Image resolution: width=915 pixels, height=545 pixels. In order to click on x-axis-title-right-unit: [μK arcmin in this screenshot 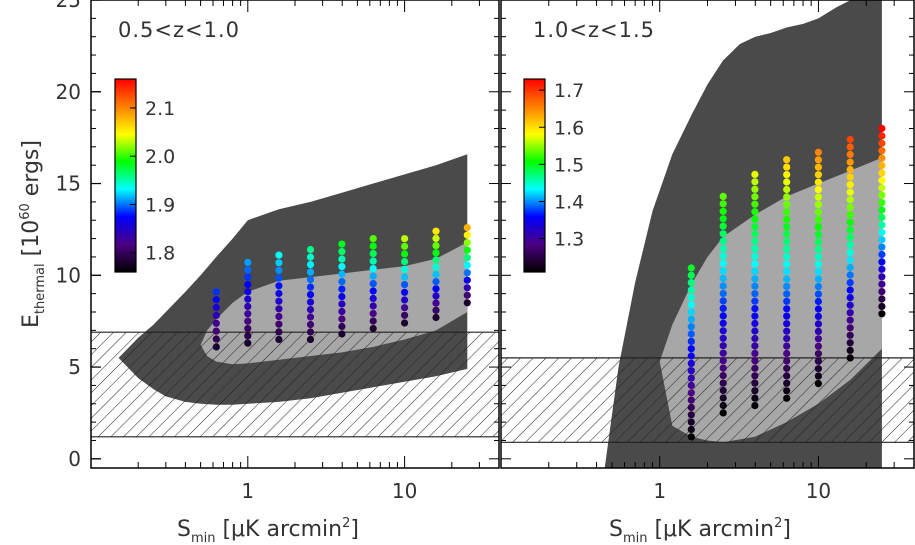, I will do `click(710, 529)`.